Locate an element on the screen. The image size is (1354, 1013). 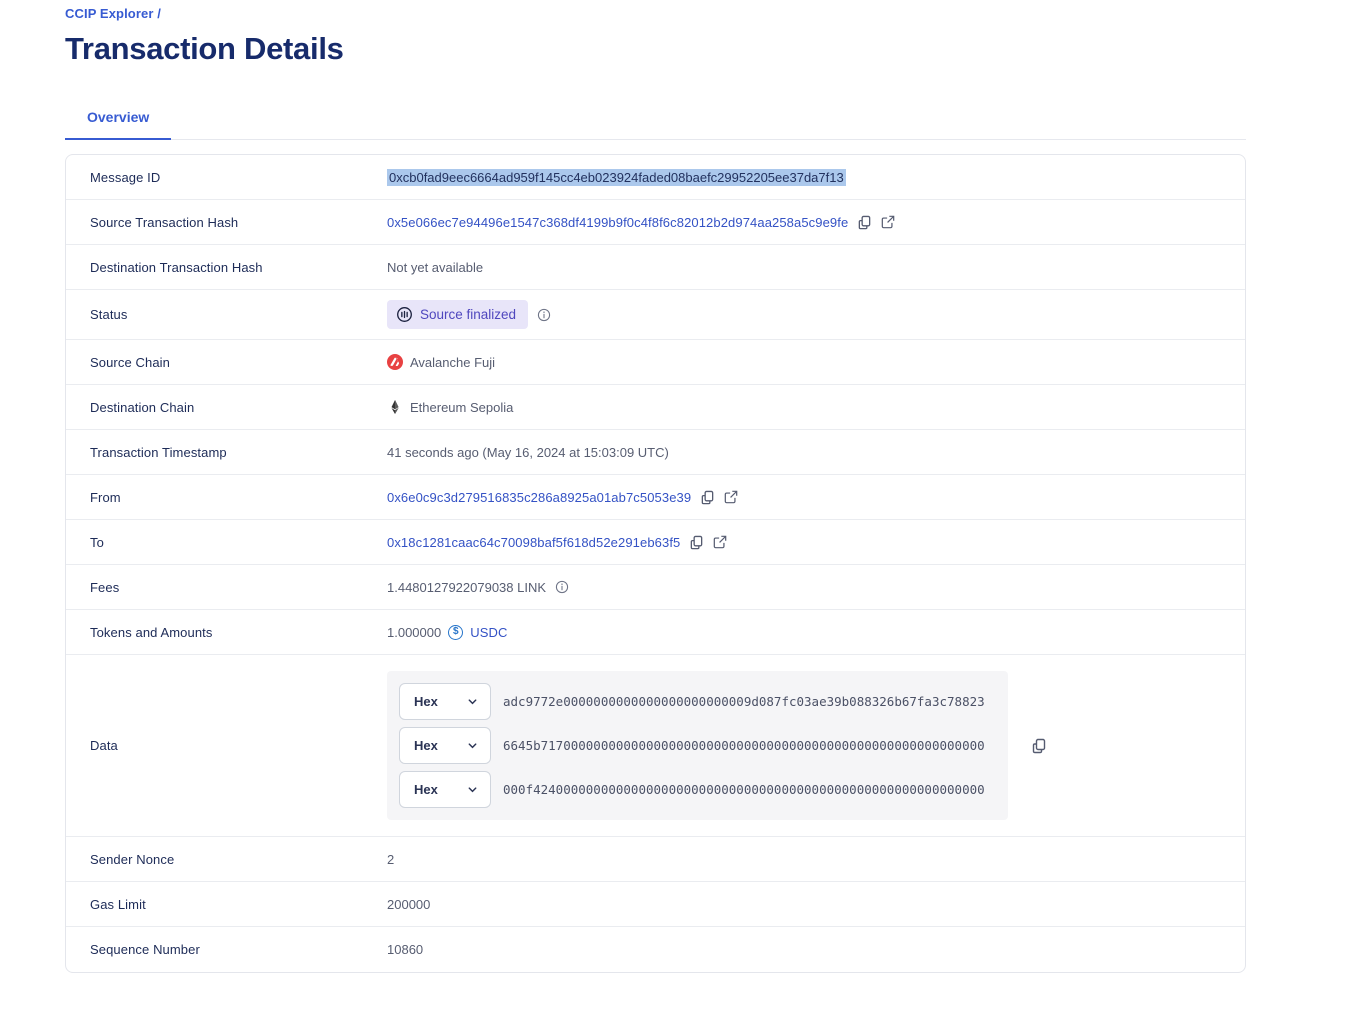
row-sender-nonce: Sender Nonce 2 is located at coordinates (655, 859).